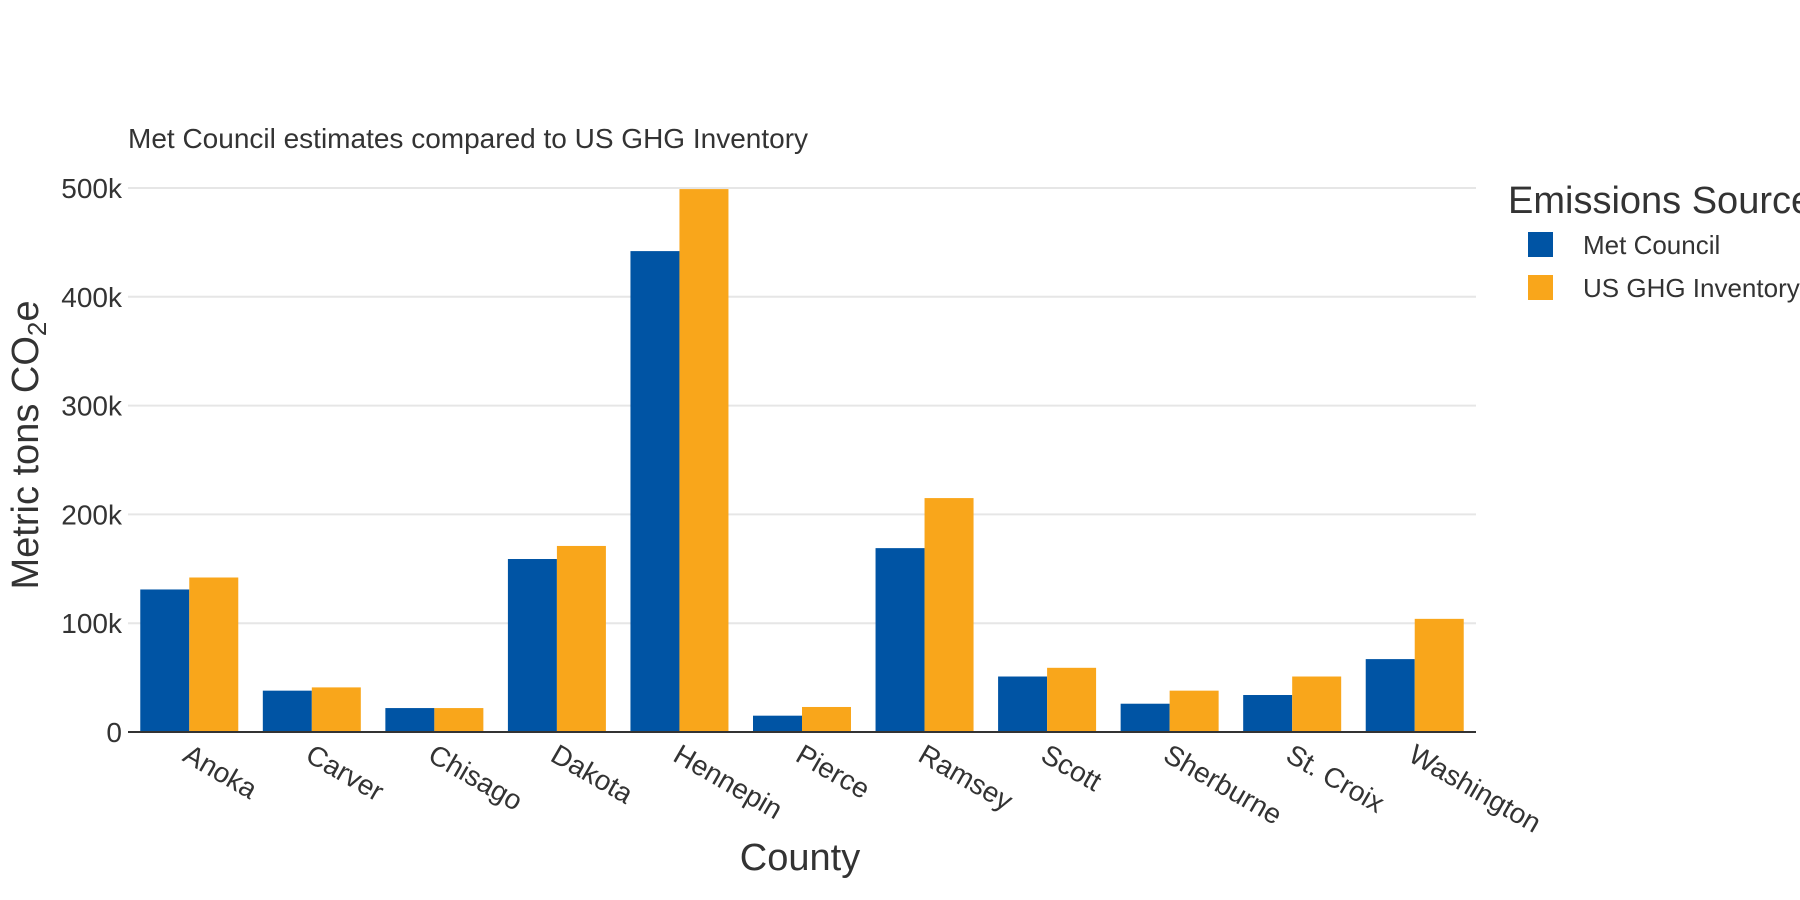 The height and width of the screenshot is (900, 1800). I want to click on x-tick-label: Carver, so click(345, 772).